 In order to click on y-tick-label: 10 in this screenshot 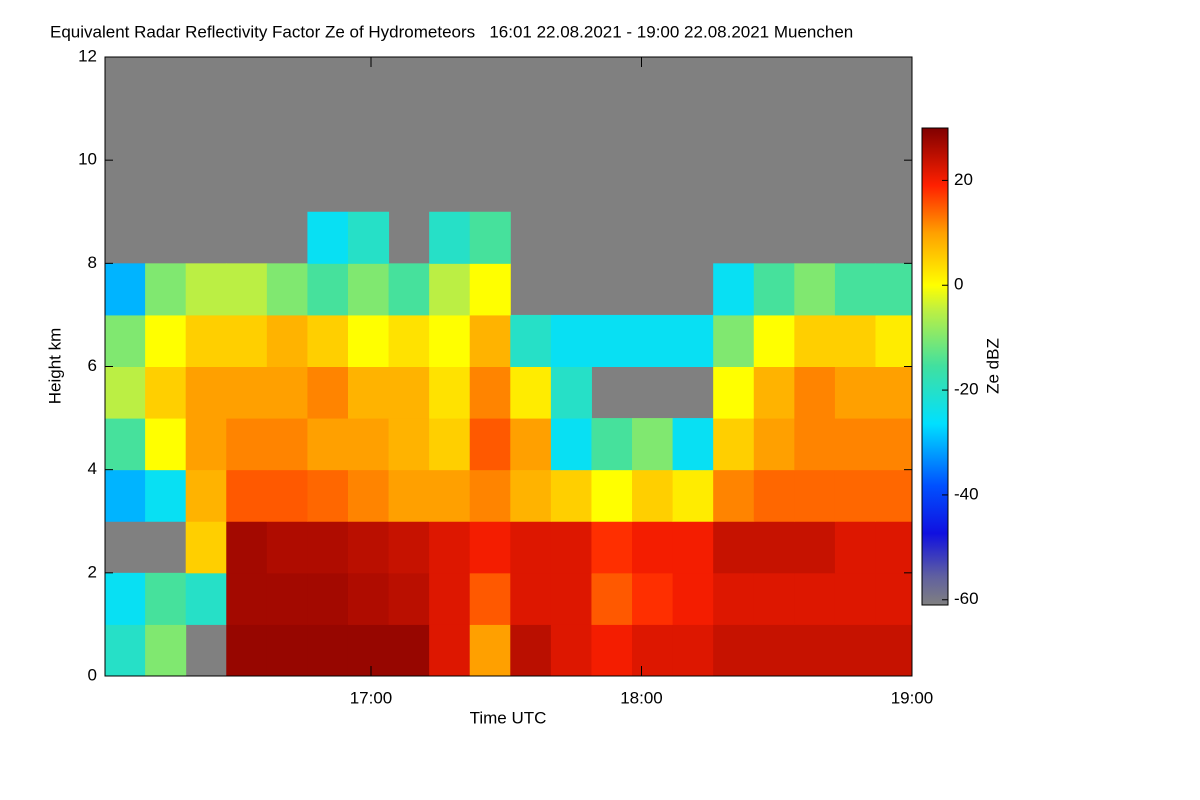, I will do `click(87, 159)`.